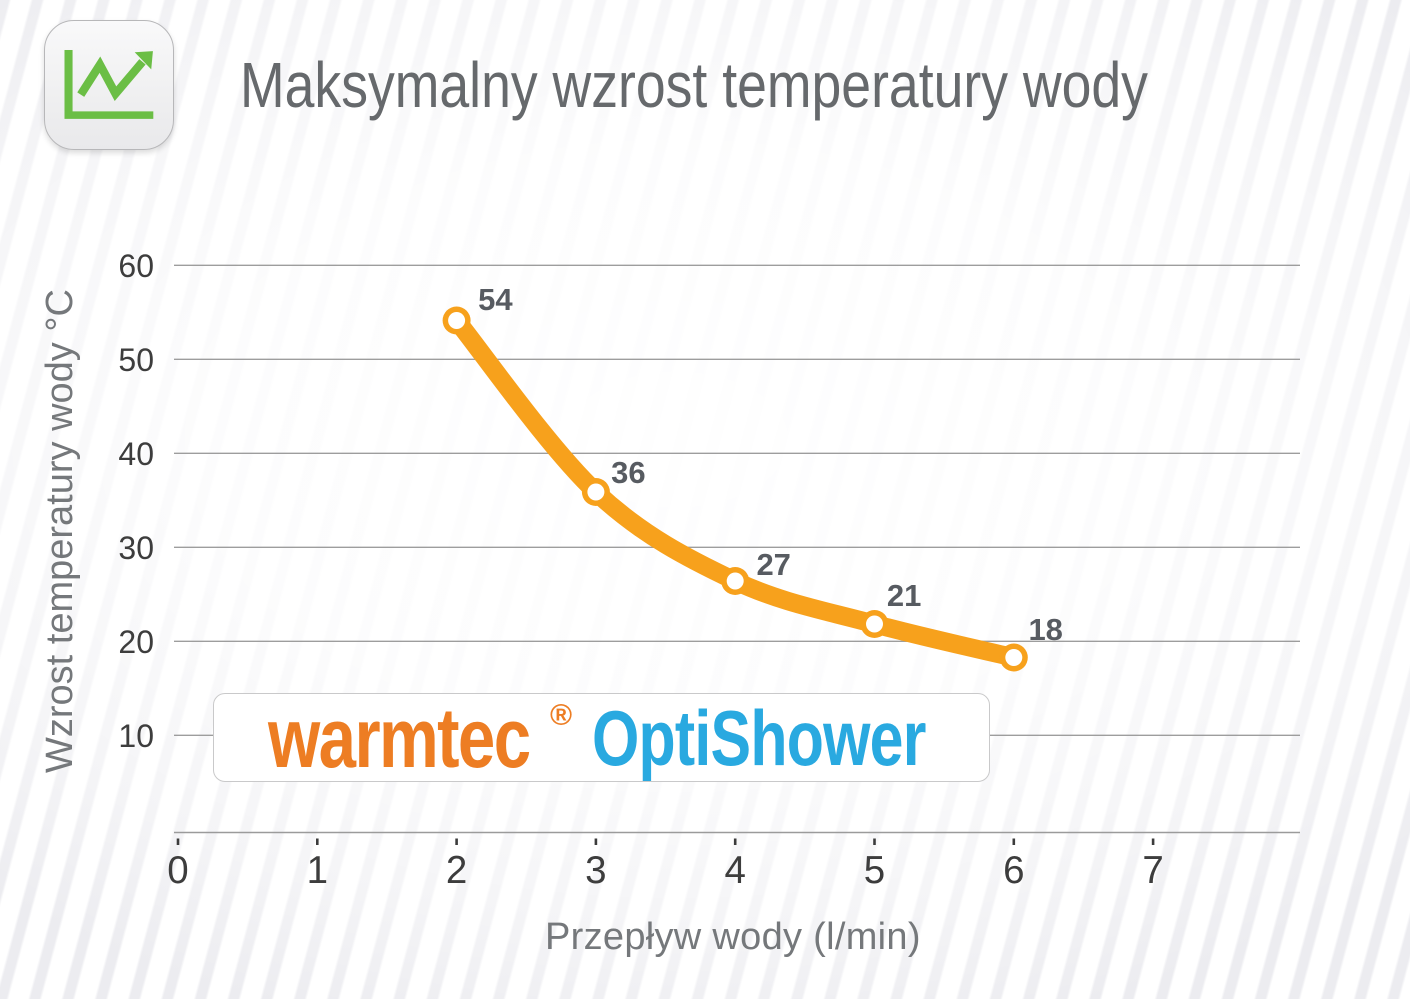 The image size is (1410, 999). What do you see at coordinates (628, 472) in the screenshot?
I see `data-label-36: 36` at bounding box center [628, 472].